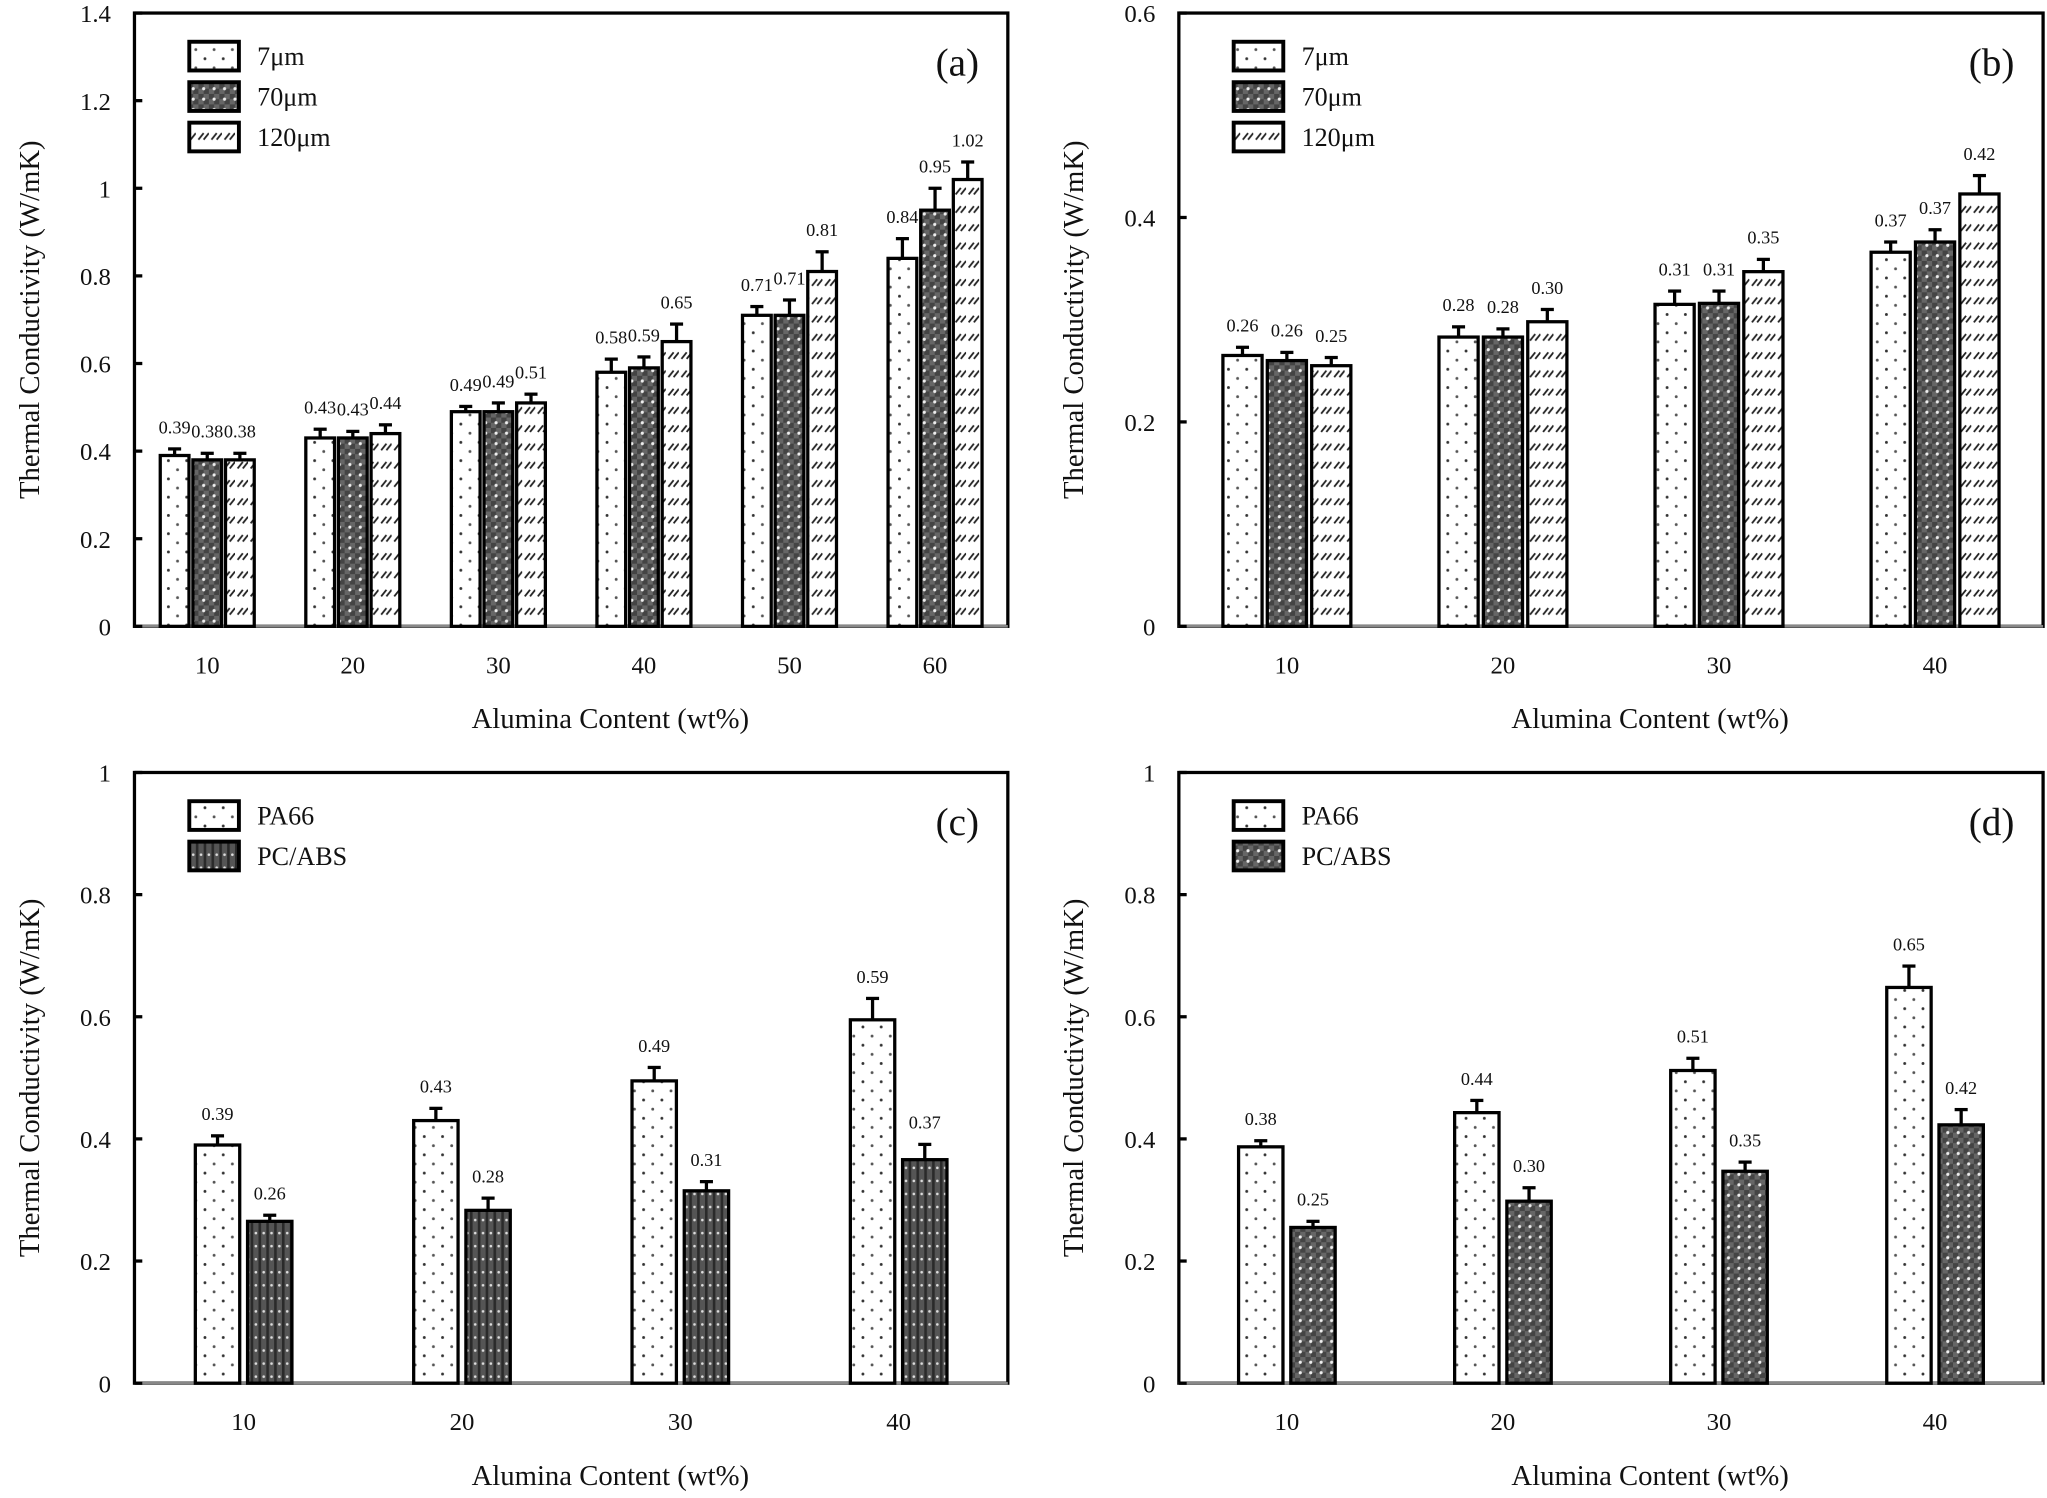  I want to click on x-tick-label: 10, so click(207, 665).